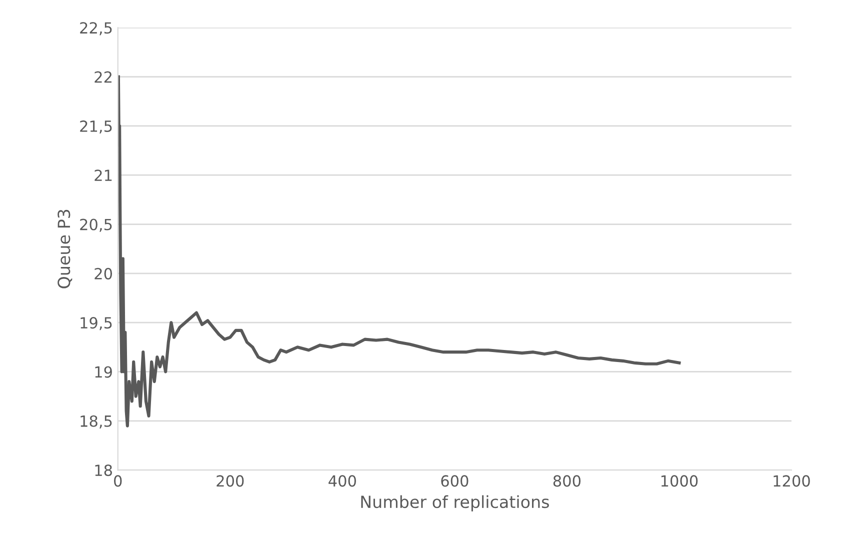  What do you see at coordinates (103, 470) in the screenshot?
I see `y-tick-label: 18` at bounding box center [103, 470].